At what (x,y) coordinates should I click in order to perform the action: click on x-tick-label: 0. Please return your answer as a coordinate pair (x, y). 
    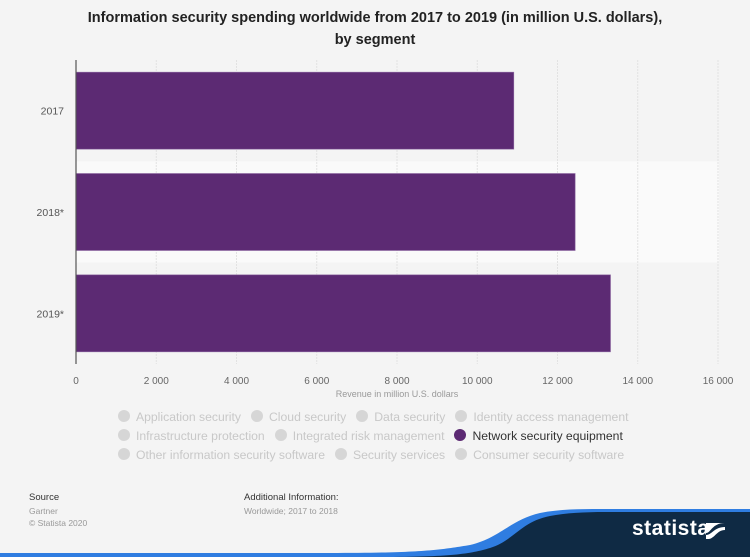
    Looking at the image, I should click on (76, 381).